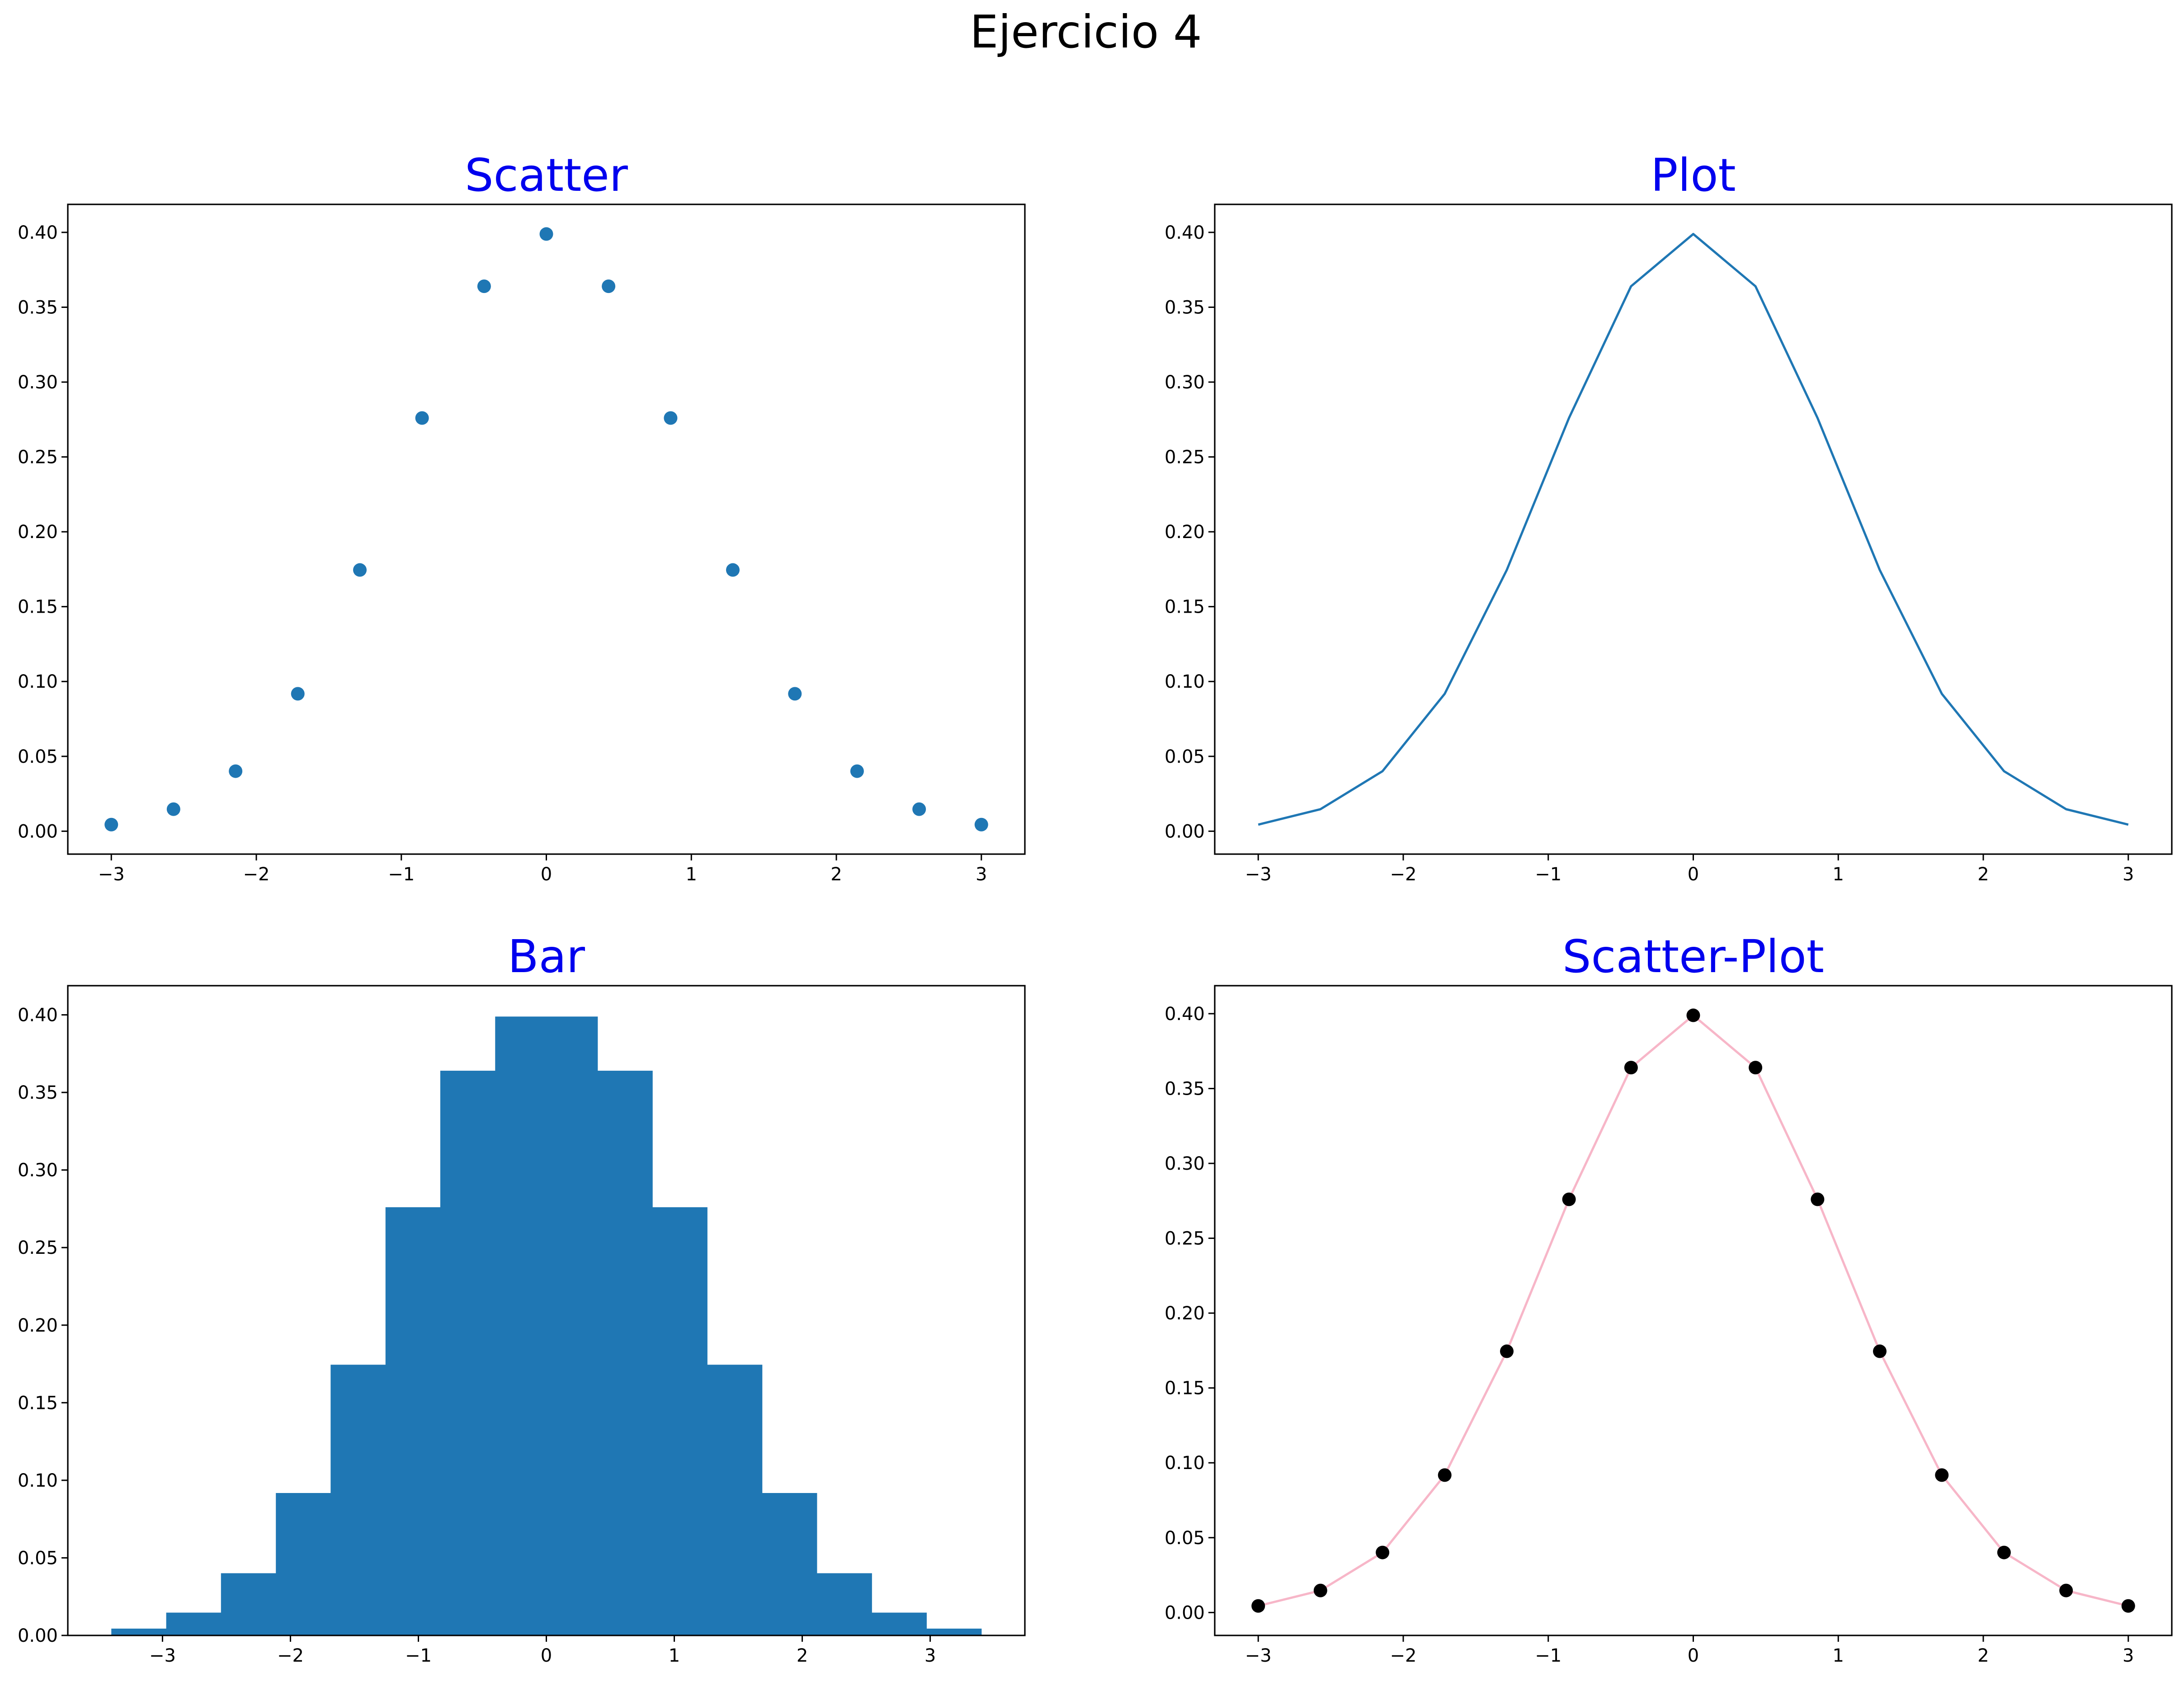 This screenshot has height=1682, width=2184. I want to click on plot-ytick-label-8: 0.40, so click(1185, 233).